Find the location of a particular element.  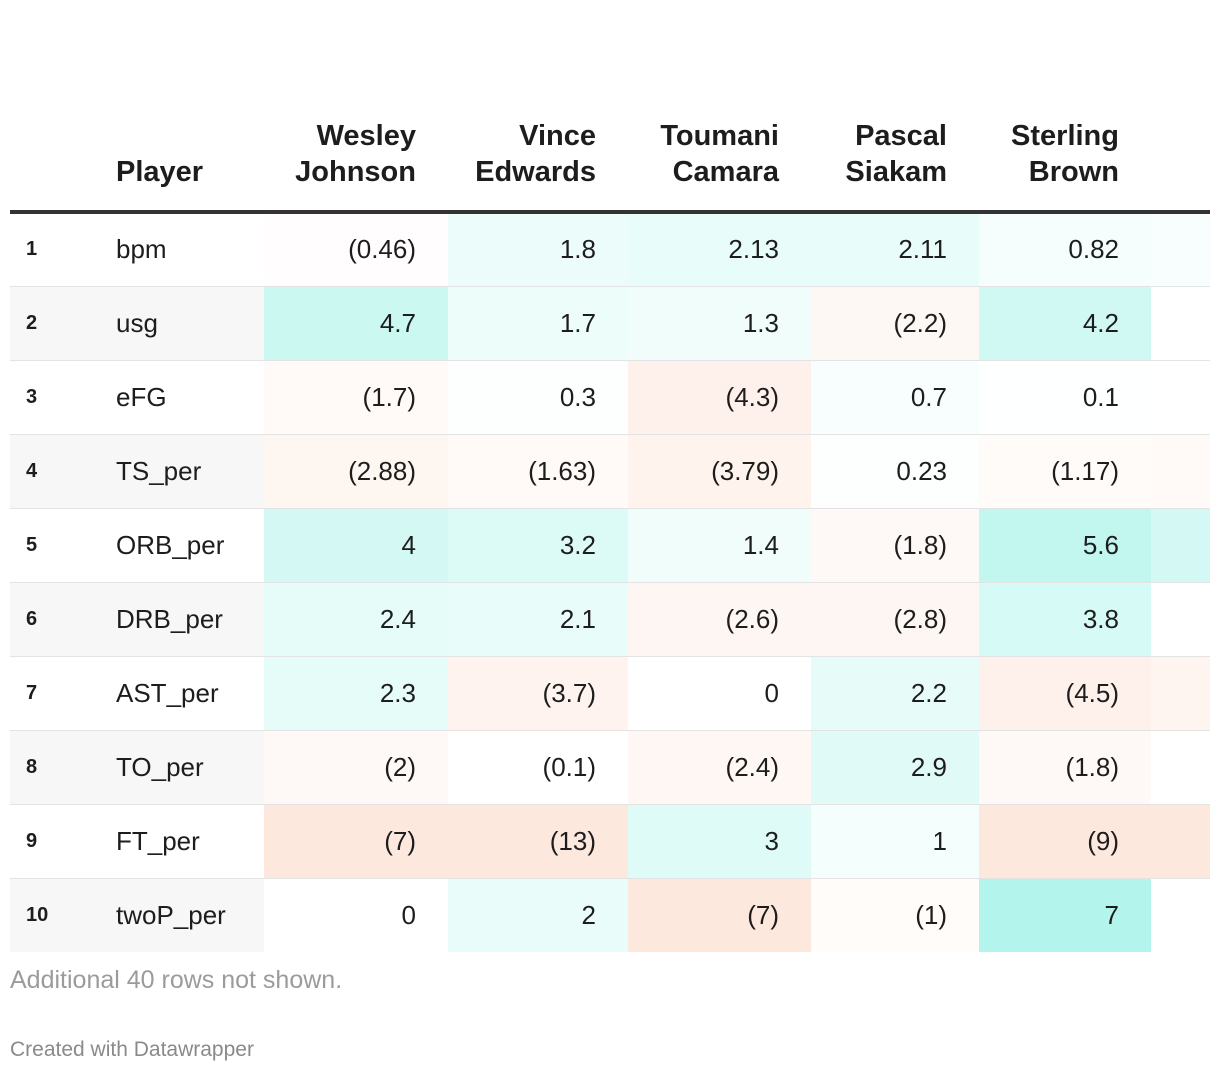

table-cell: (3.79) is located at coordinates (719, 471).